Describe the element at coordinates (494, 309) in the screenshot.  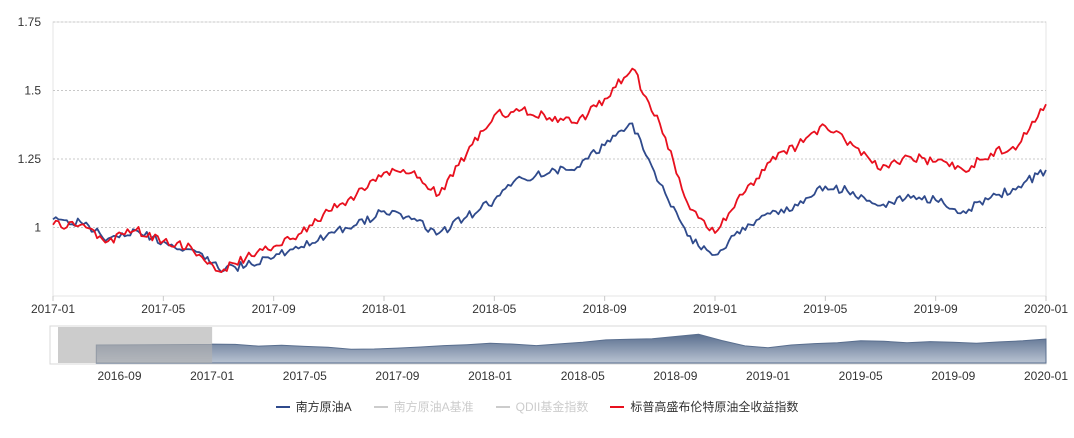
I see `x-tick-label: 2018-05` at that location.